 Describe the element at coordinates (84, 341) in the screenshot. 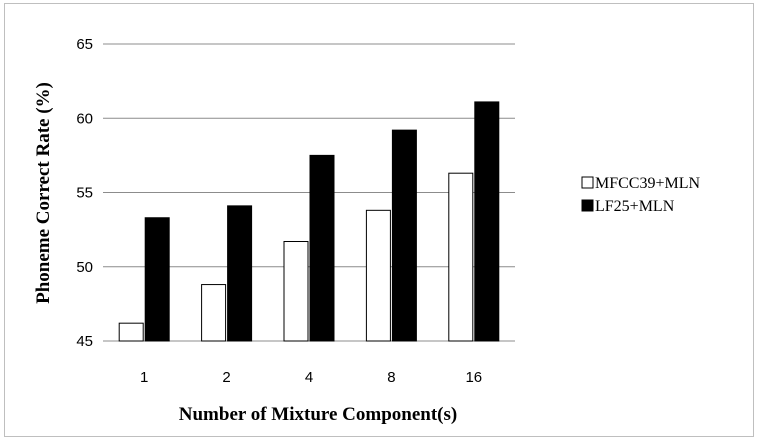

I see `y-tick-label: 45` at that location.